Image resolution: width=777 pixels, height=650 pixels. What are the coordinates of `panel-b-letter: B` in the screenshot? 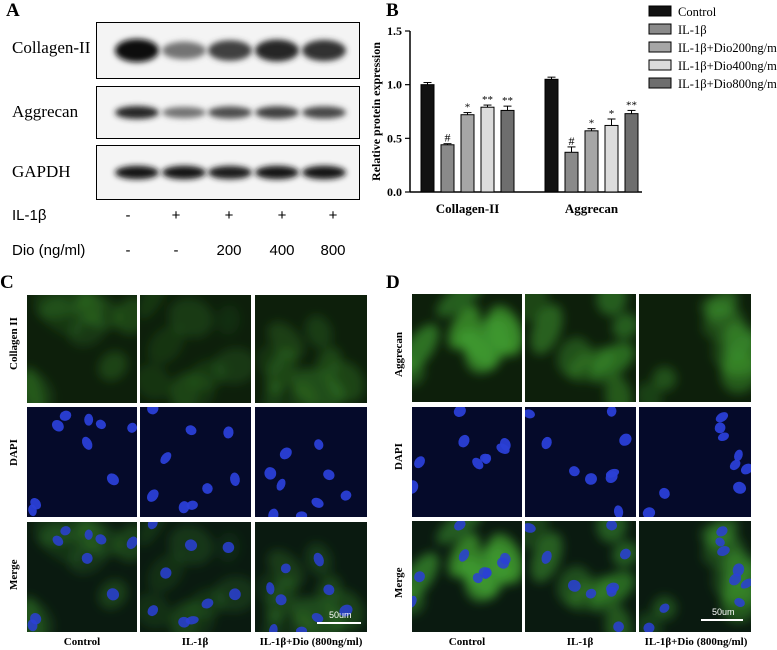 It's located at (392, 10).